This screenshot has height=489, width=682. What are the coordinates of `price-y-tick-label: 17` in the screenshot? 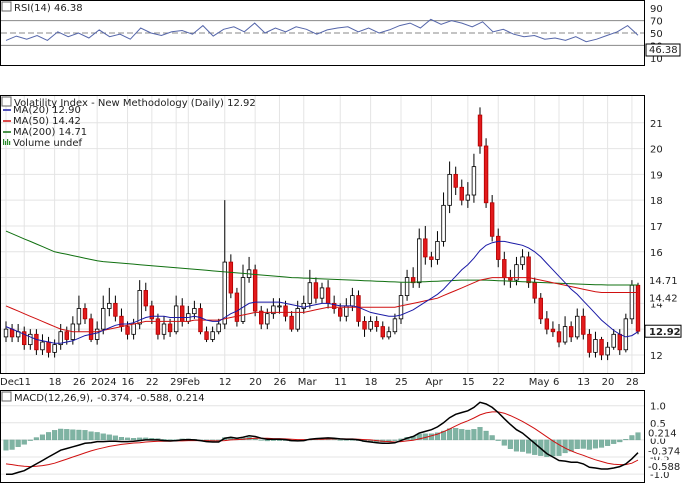 It's located at (656, 227).